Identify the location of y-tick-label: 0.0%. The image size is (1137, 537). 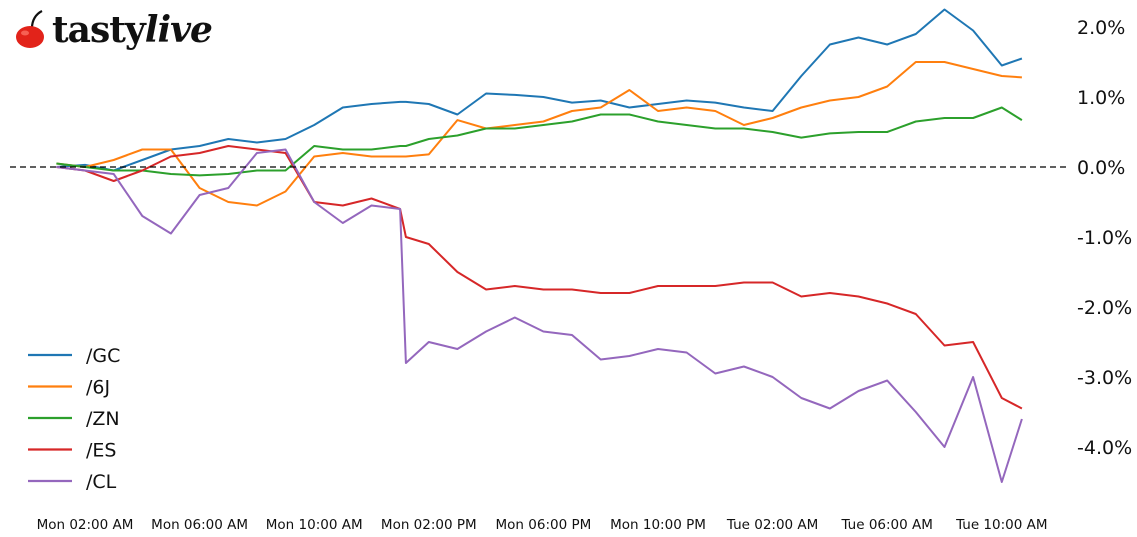
(1101, 168).